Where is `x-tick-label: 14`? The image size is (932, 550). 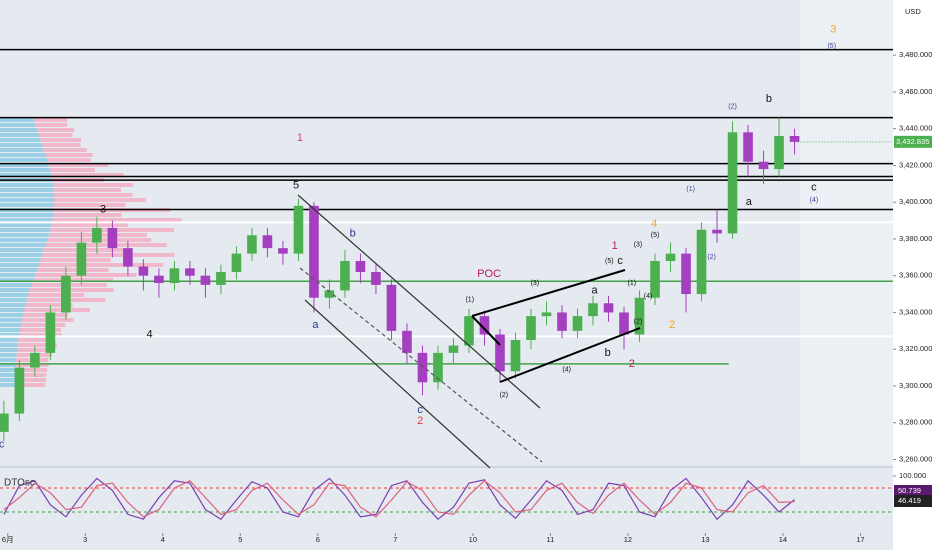 x-tick-label: 14 is located at coordinates (783, 539).